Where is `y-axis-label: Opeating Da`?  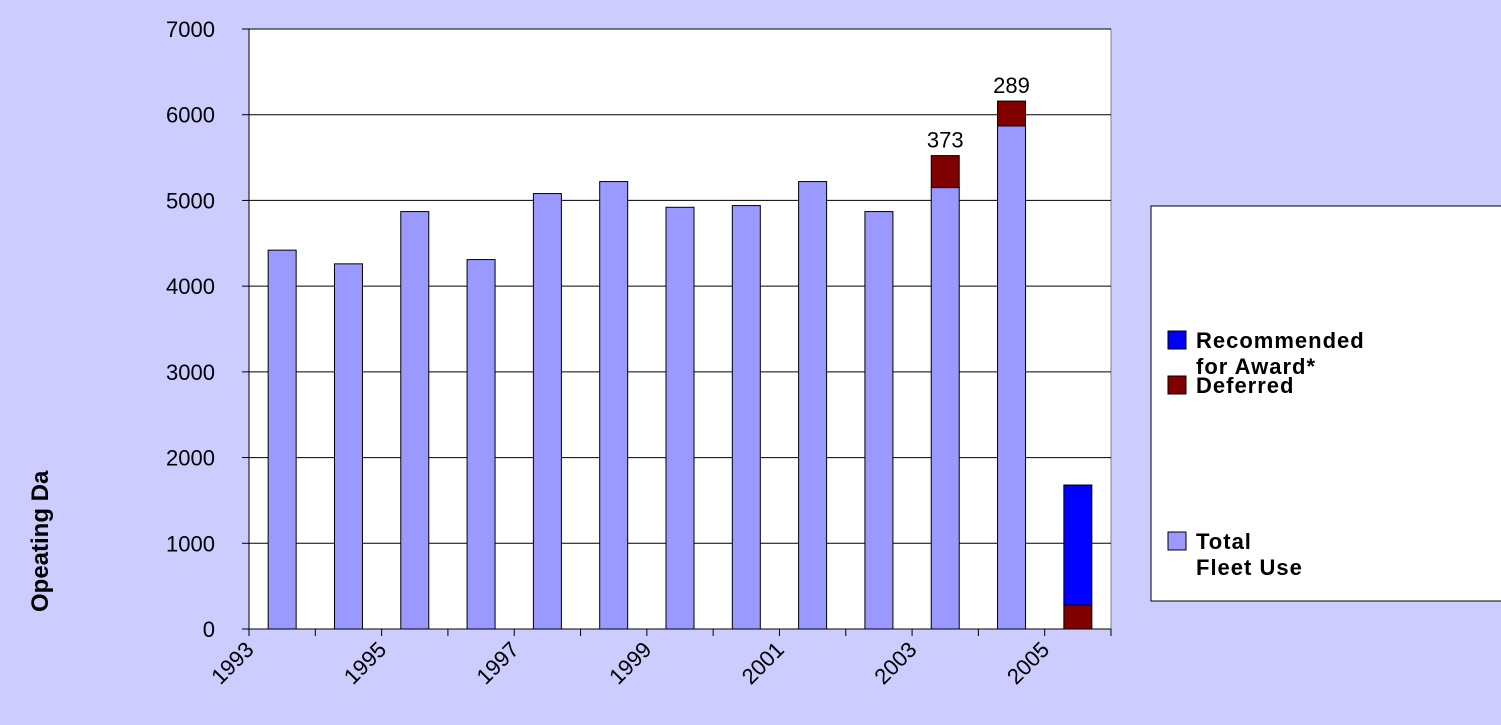
y-axis-label: Opeating Da is located at coordinates (40, 541).